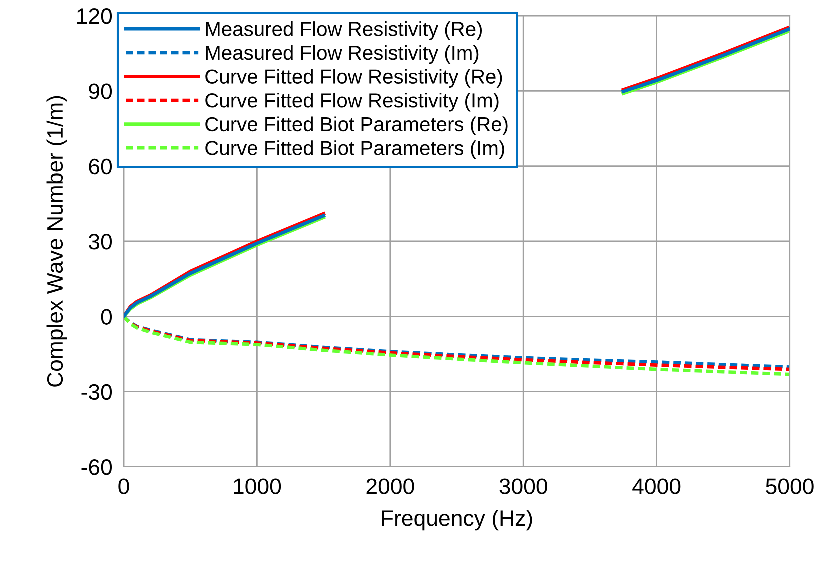  Describe the element at coordinates (354, 78) in the screenshot. I see `legend-label: Curve Fitted Flow Resistivity (Re)` at that location.